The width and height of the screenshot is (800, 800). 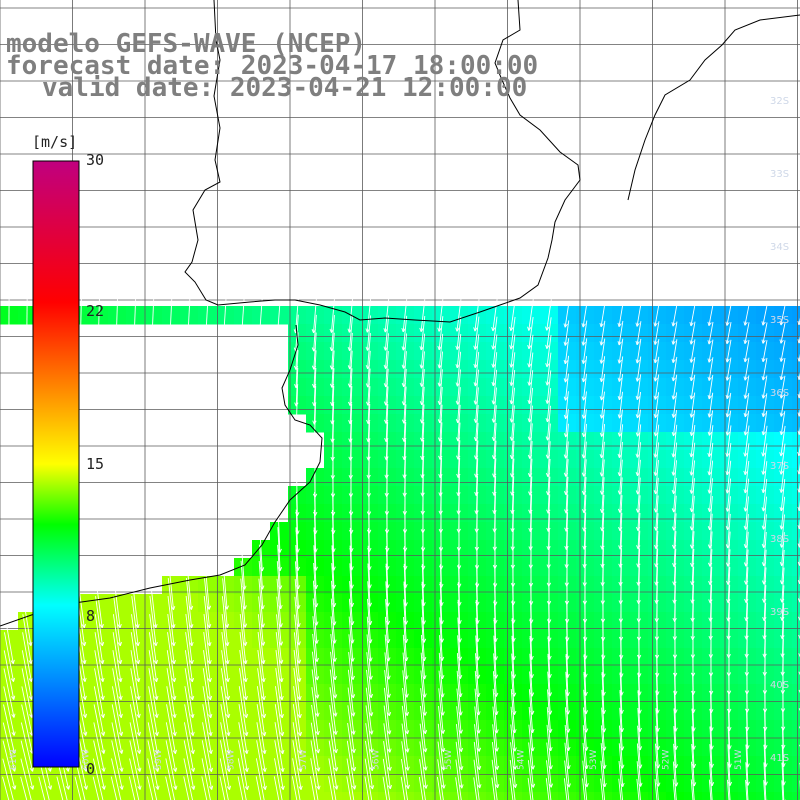 What do you see at coordinates (68, 455) in the screenshot?
I see `colorbar: [m/s] 30 22 15 8 0` at bounding box center [68, 455].